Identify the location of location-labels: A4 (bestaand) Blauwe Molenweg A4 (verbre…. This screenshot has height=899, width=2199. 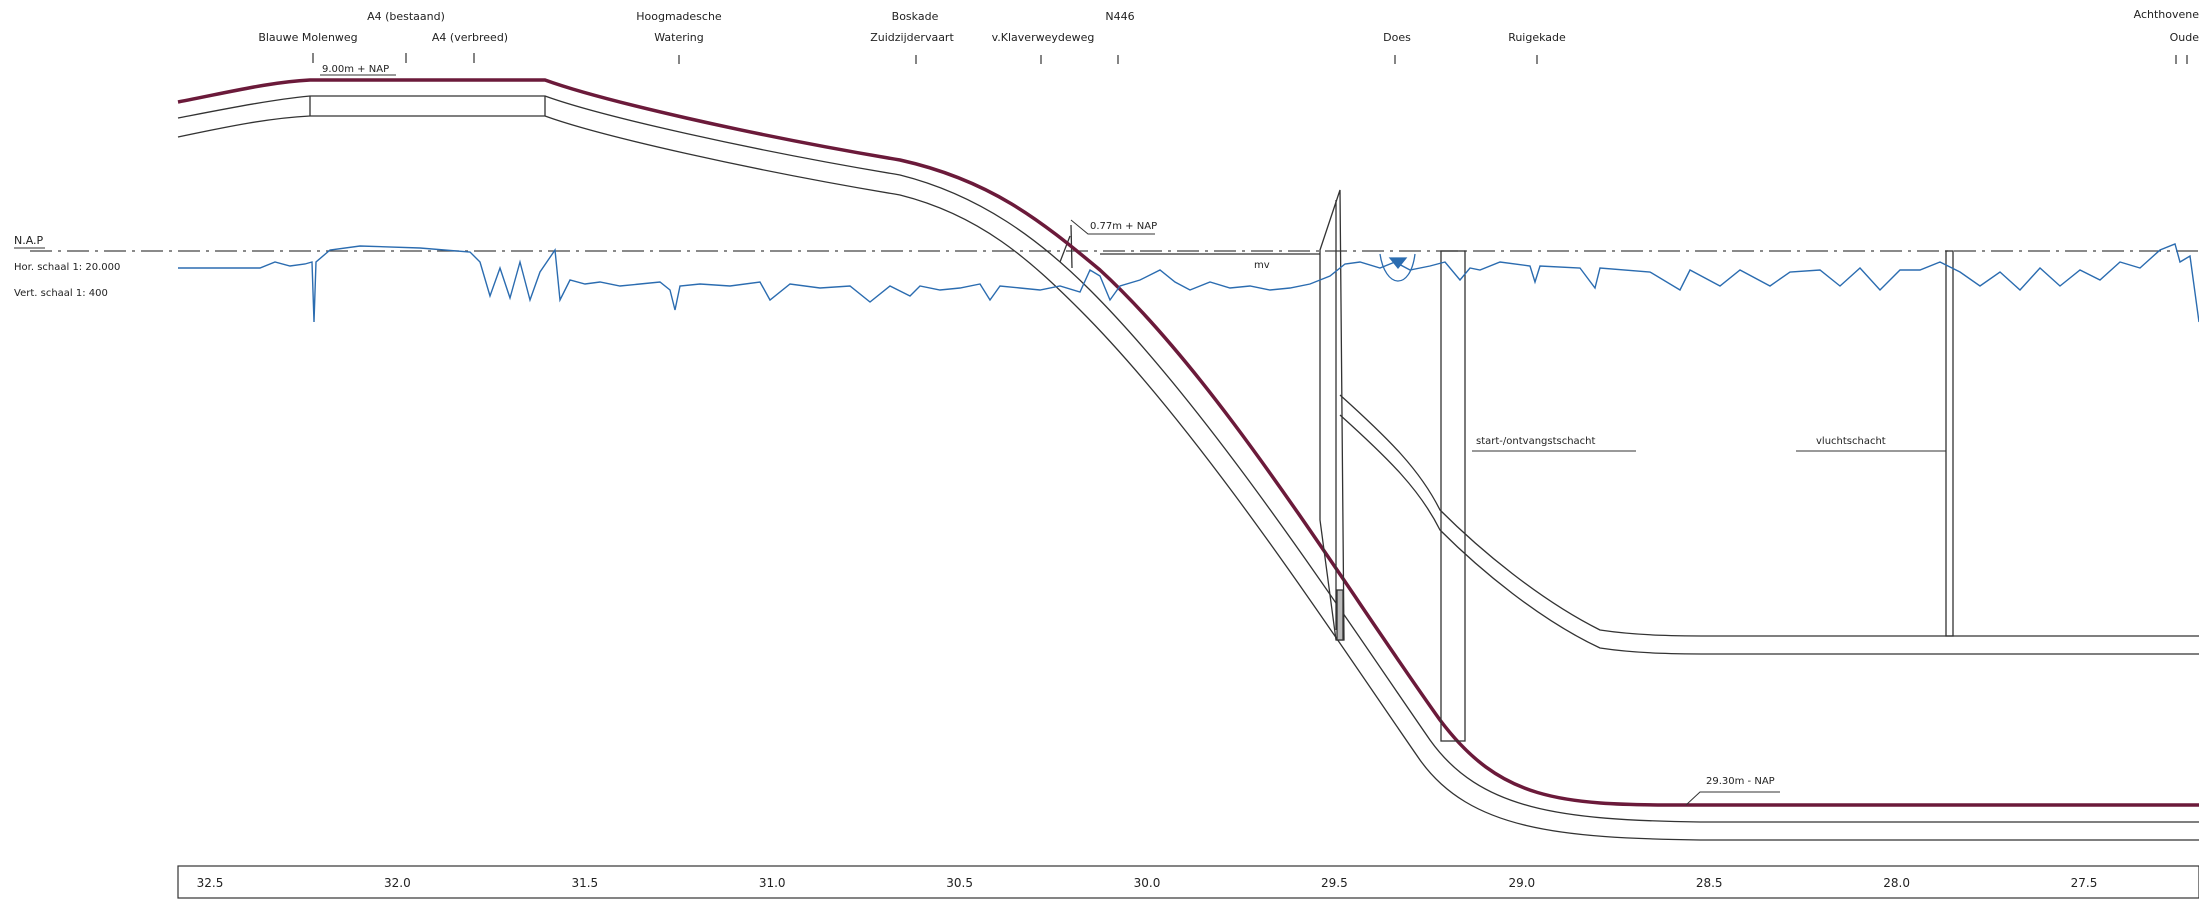
(1228, 26).